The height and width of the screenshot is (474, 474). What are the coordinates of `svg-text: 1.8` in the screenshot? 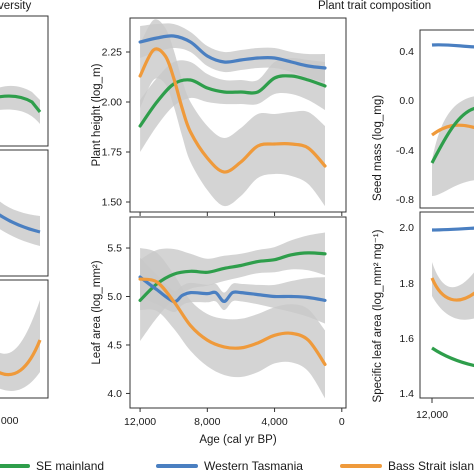 It's located at (406, 284).